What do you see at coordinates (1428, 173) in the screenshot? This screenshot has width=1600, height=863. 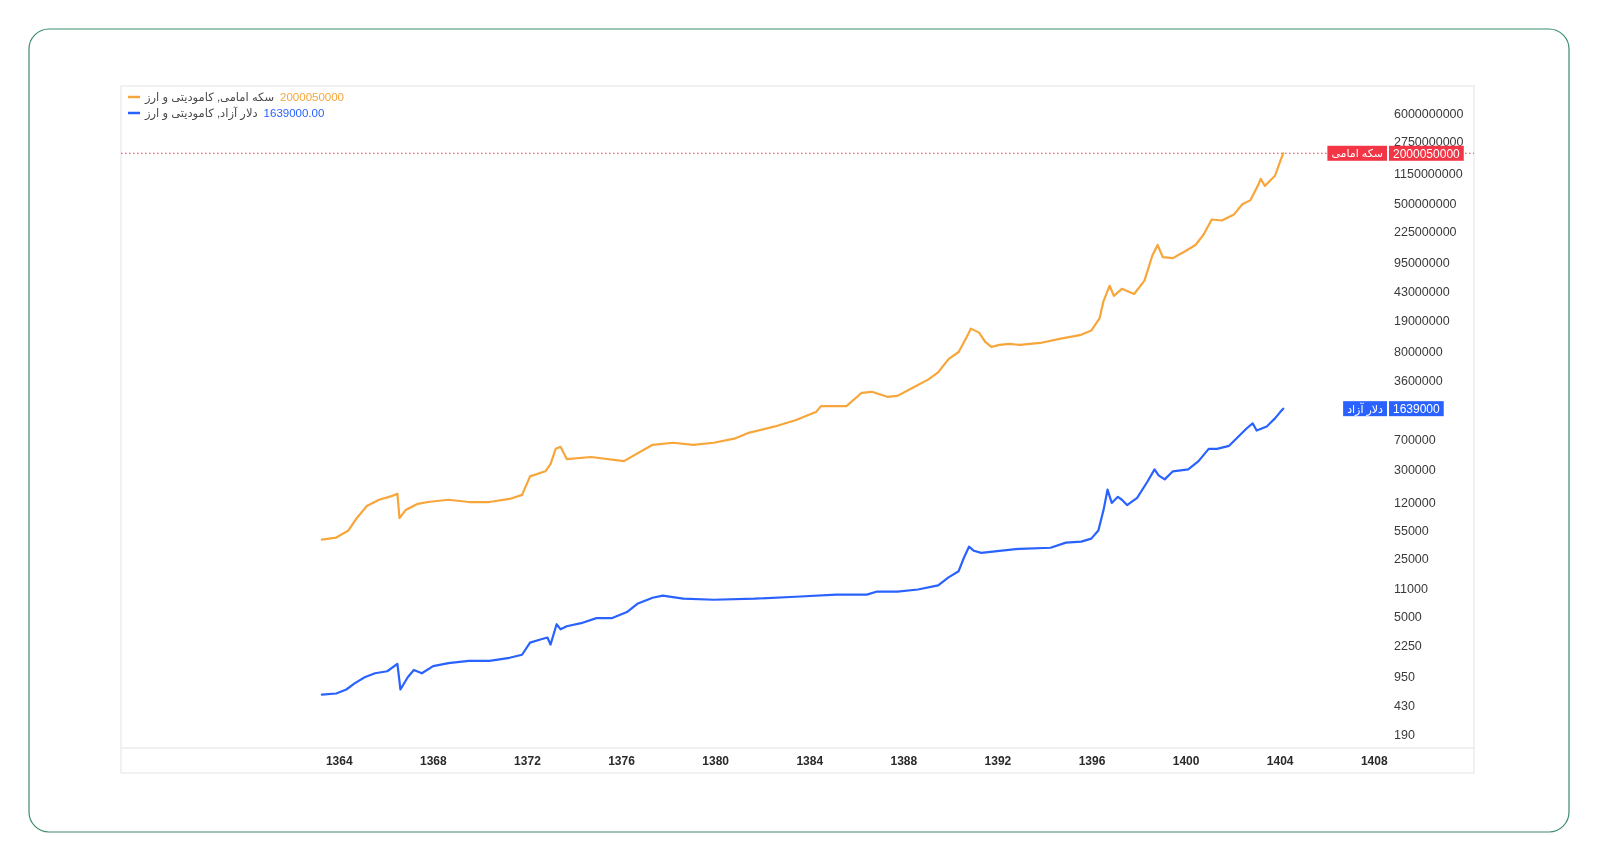 I see `y-tick-label: 1150000000` at bounding box center [1428, 173].